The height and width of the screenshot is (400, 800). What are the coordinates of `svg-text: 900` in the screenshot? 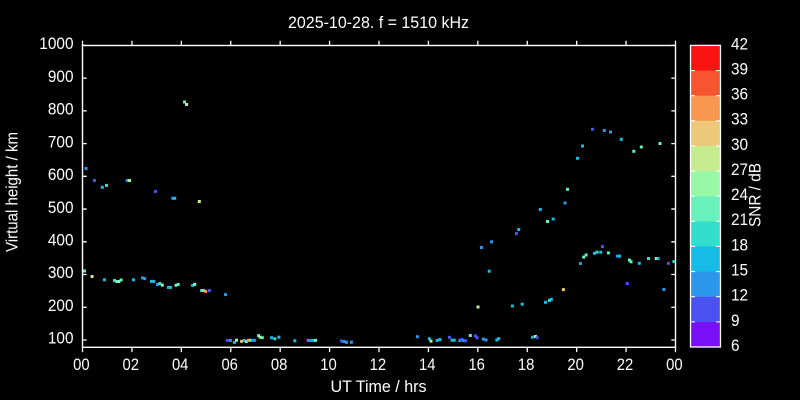 It's located at (61, 76).